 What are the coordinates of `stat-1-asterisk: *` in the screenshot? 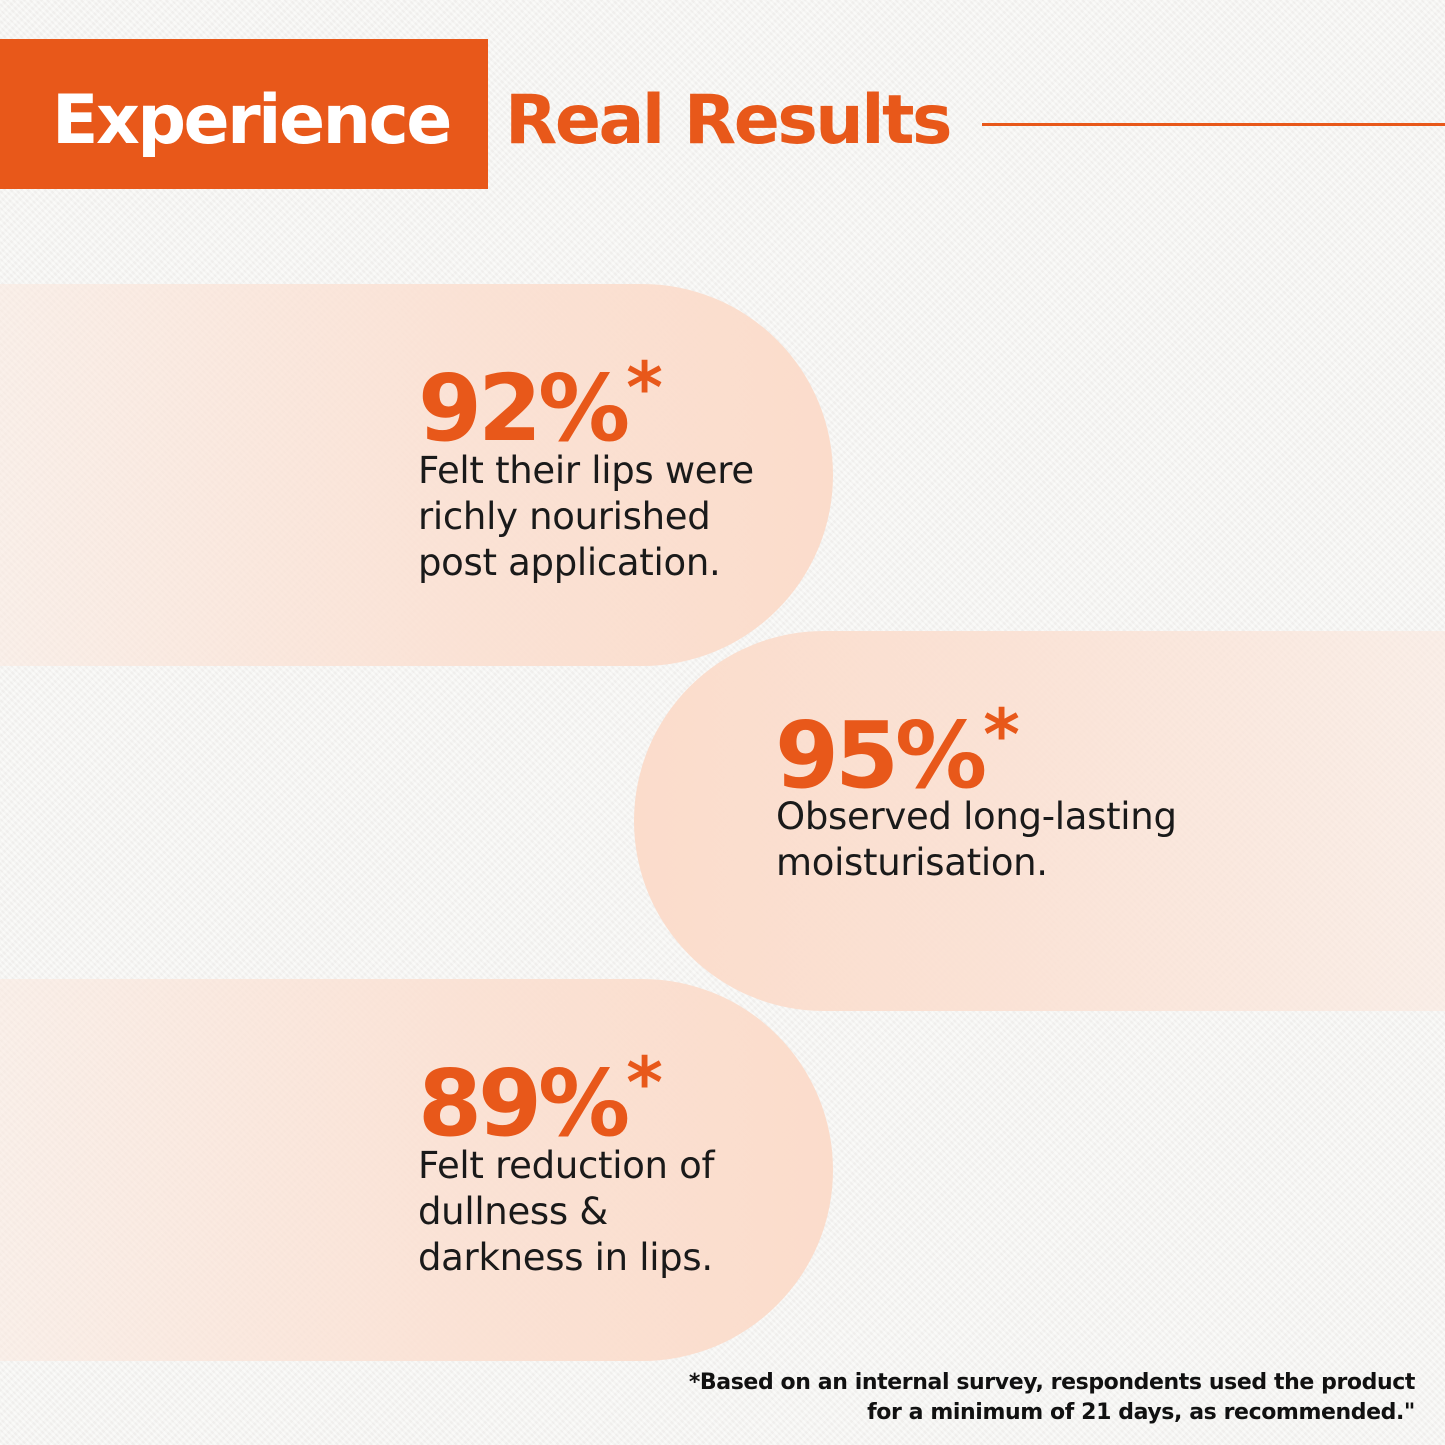 It's located at (644, 388).